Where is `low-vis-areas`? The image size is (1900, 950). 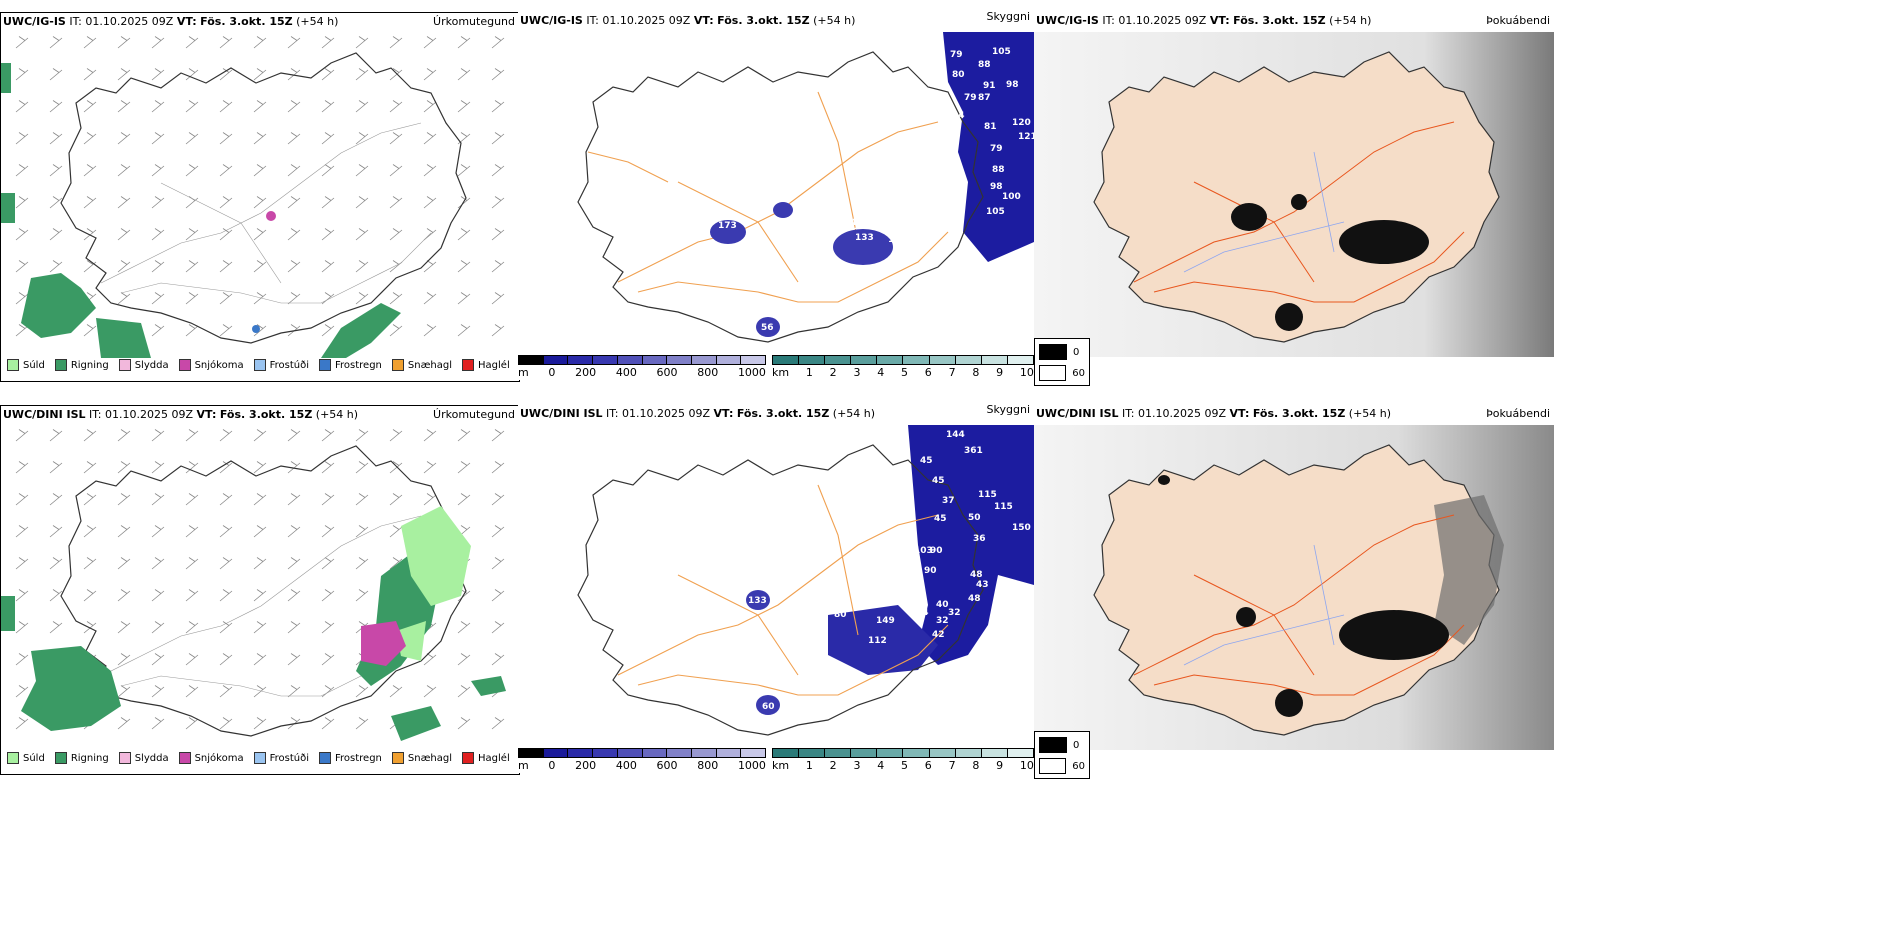
low-vis-areas is located at coordinates (763, 652).